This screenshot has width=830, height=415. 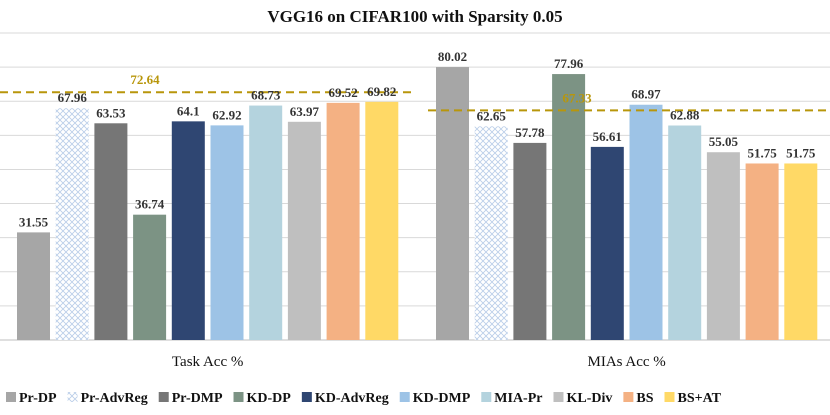 What do you see at coordinates (644, 398) in the screenshot?
I see `legend-label: BS` at bounding box center [644, 398].